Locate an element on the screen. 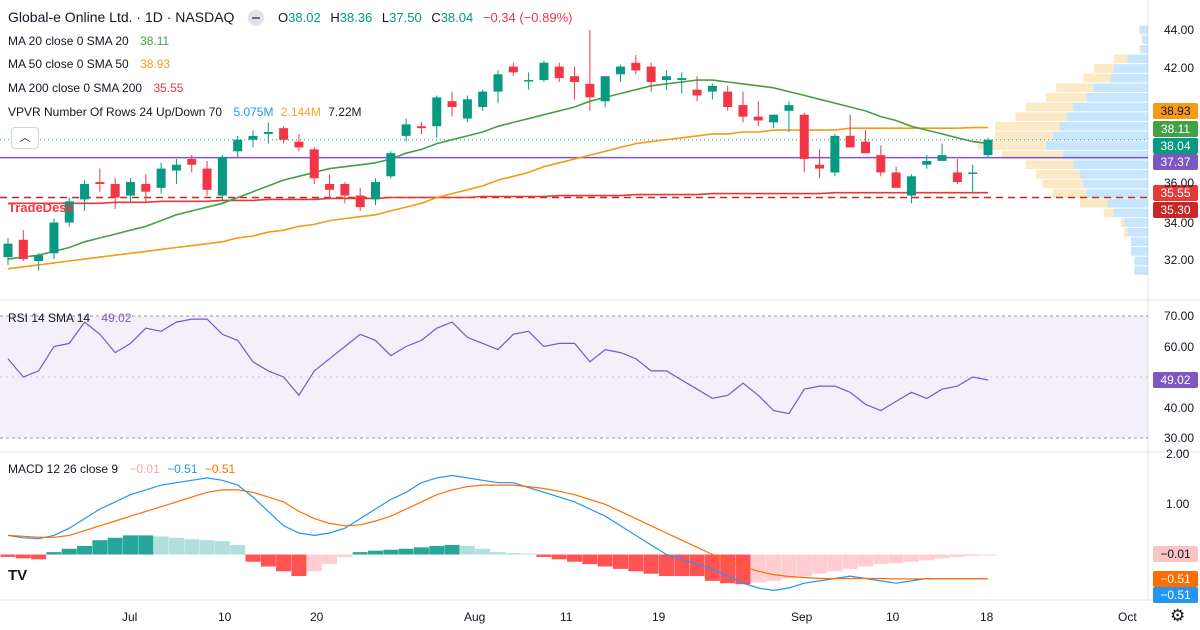 The height and width of the screenshot is (630, 1200). rsi-legend: RSI 14 SMA 14 49.02 is located at coordinates (69, 318).